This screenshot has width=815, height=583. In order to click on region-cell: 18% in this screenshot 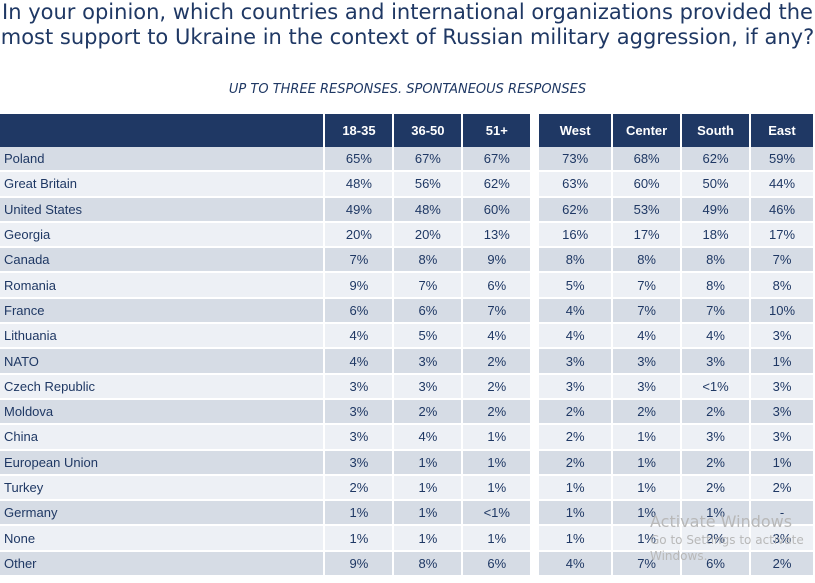, I will do `click(716, 235)`.